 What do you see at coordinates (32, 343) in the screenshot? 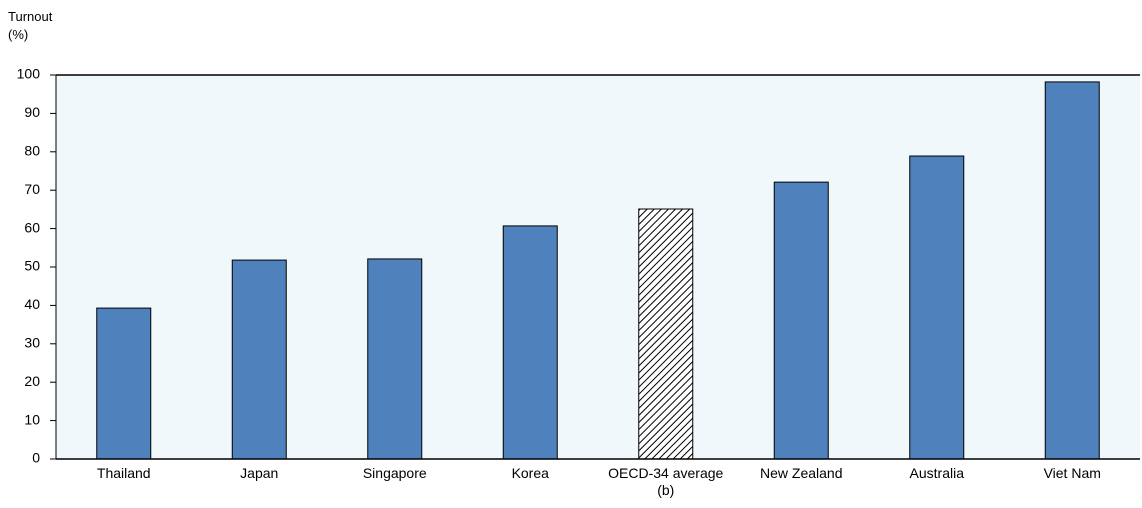
I see `y-tick-label: 30` at bounding box center [32, 343].